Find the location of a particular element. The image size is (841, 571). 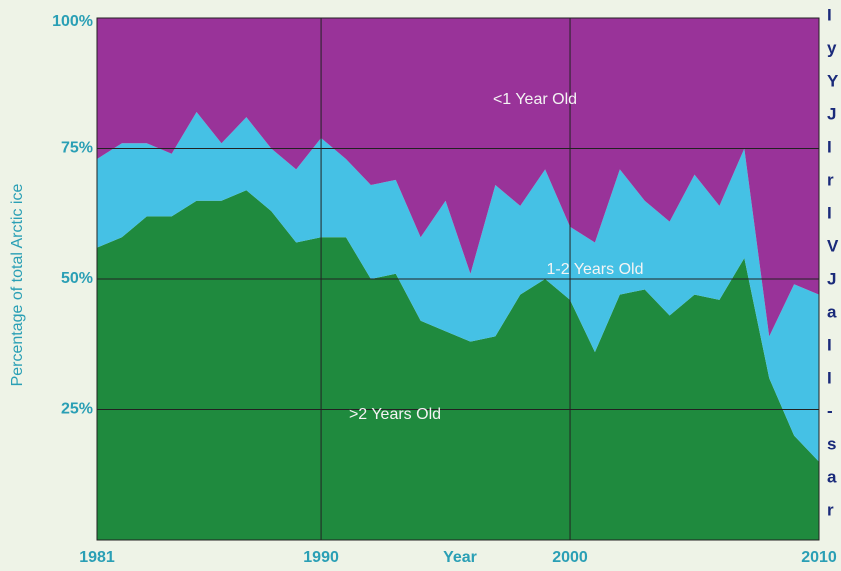

x-tick-label: 1981 is located at coordinates (97, 557).